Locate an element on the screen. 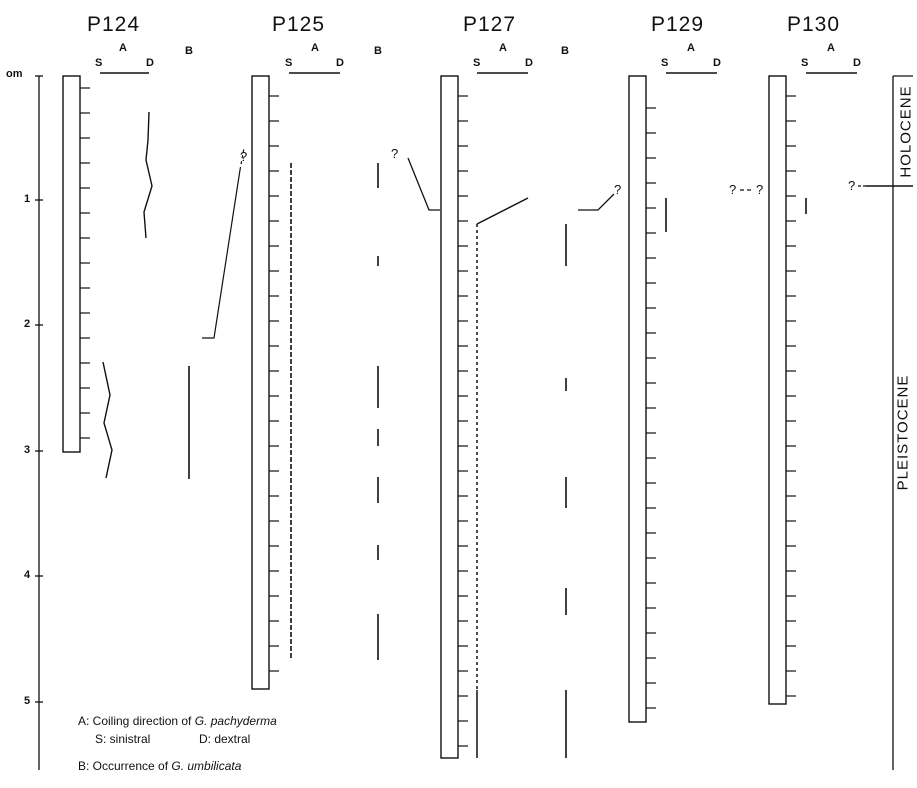 Image resolution: width=917 pixels, height=788 pixels. p129-s-label: S is located at coordinates (665, 63).